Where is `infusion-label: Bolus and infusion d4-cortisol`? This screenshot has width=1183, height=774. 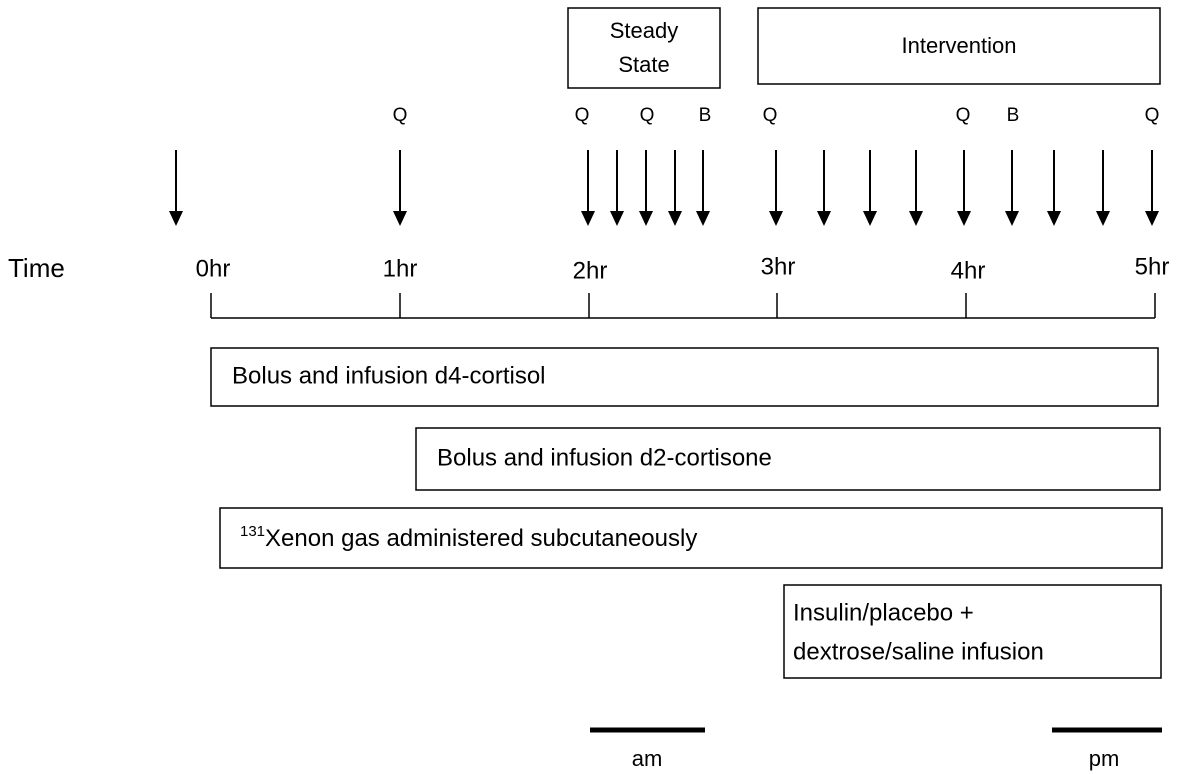 infusion-label: Bolus and infusion d4-cortisol is located at coordinates (389, 375).